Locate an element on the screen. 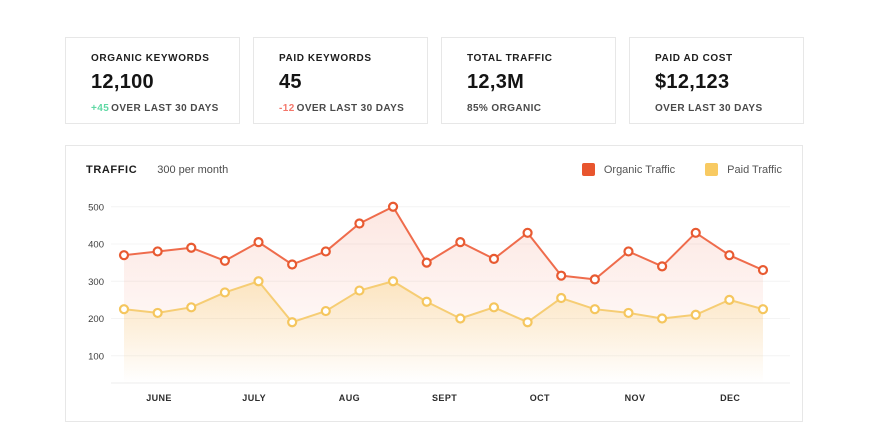 Image resolution: width=883 pixels, height=447 pixels. svg-text: 400 is located at coordinates (96, 245).